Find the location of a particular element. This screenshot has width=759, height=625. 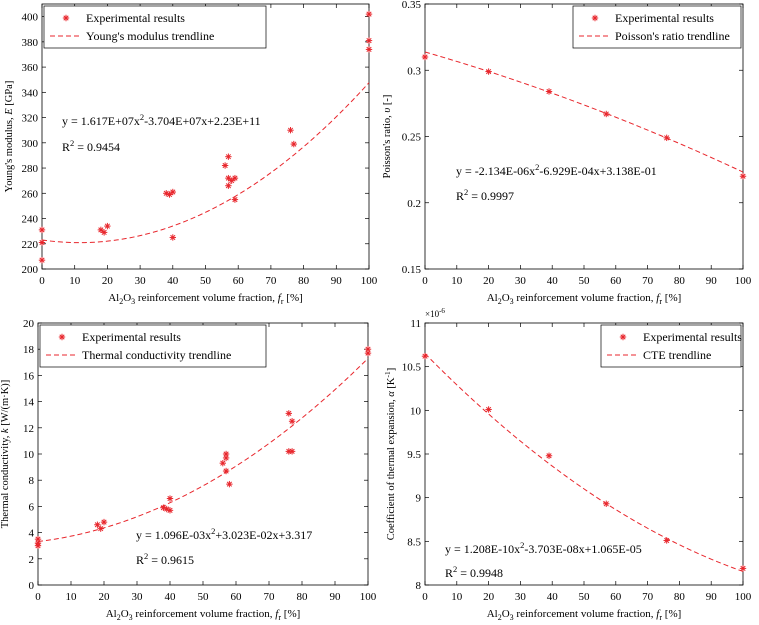

legend-label-trendline: Poisson's ratio trendline is located at coordinates (672, 36).